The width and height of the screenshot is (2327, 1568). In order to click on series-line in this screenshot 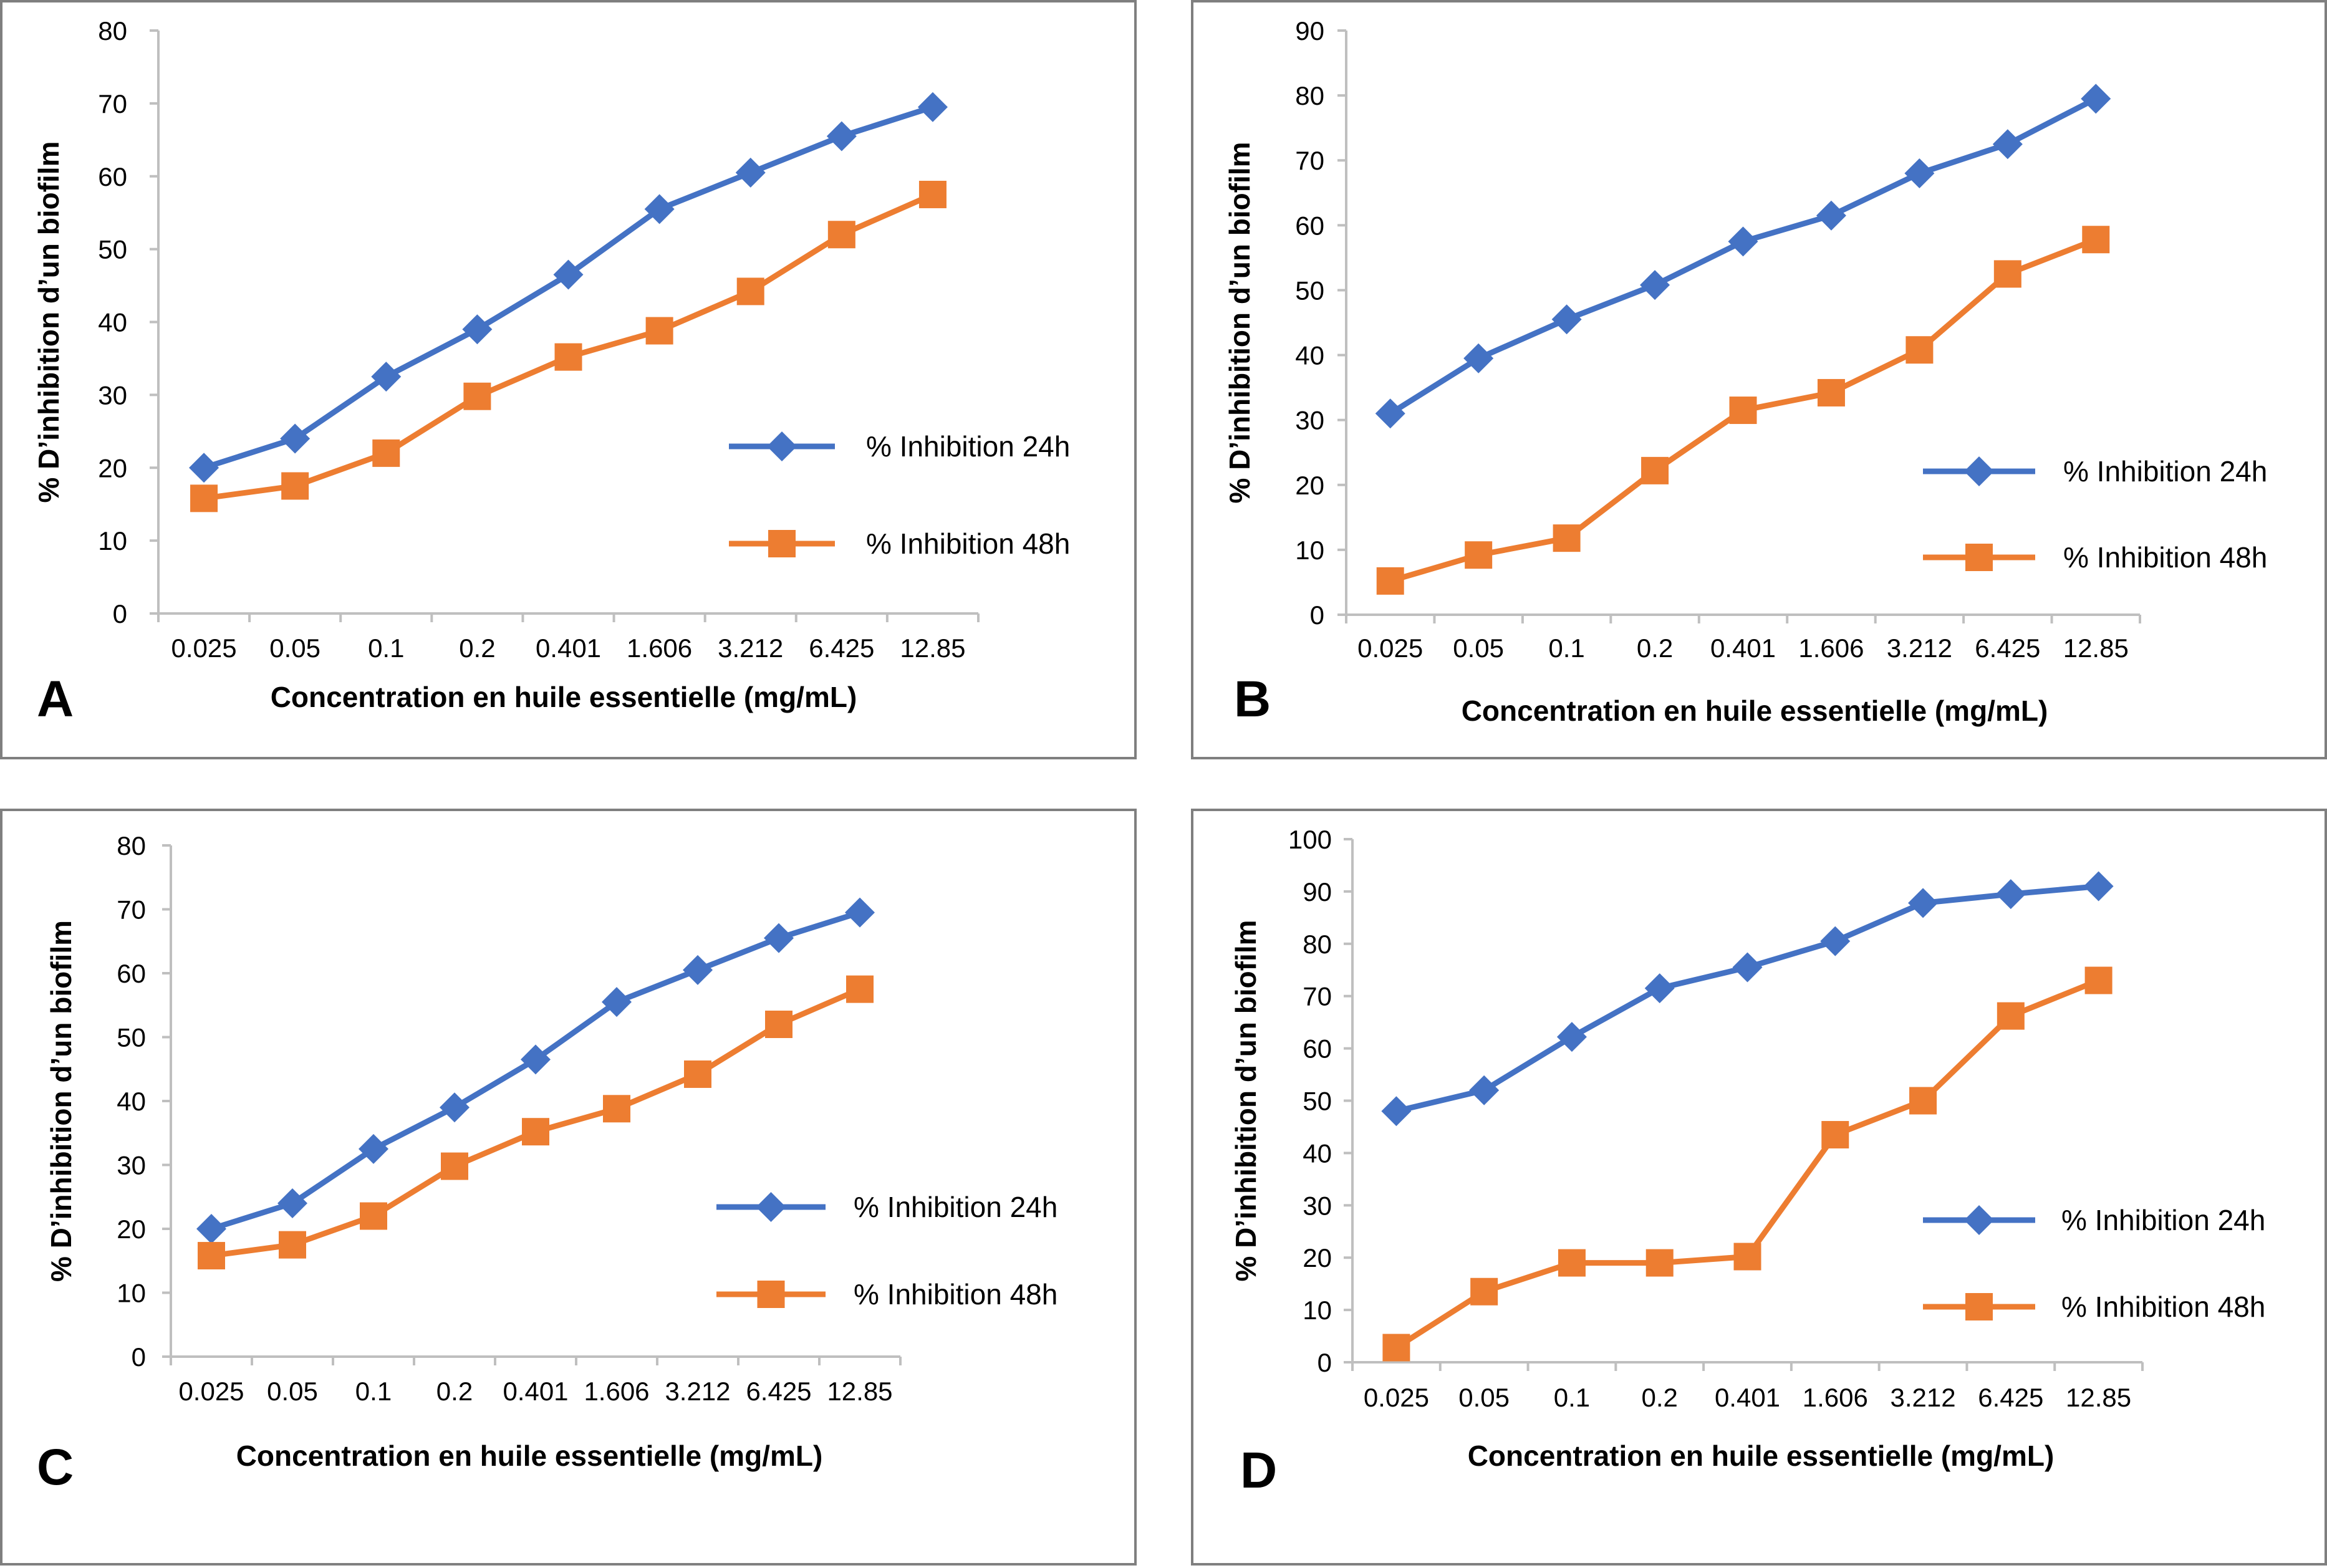, I will do `click(1747, 999)`.